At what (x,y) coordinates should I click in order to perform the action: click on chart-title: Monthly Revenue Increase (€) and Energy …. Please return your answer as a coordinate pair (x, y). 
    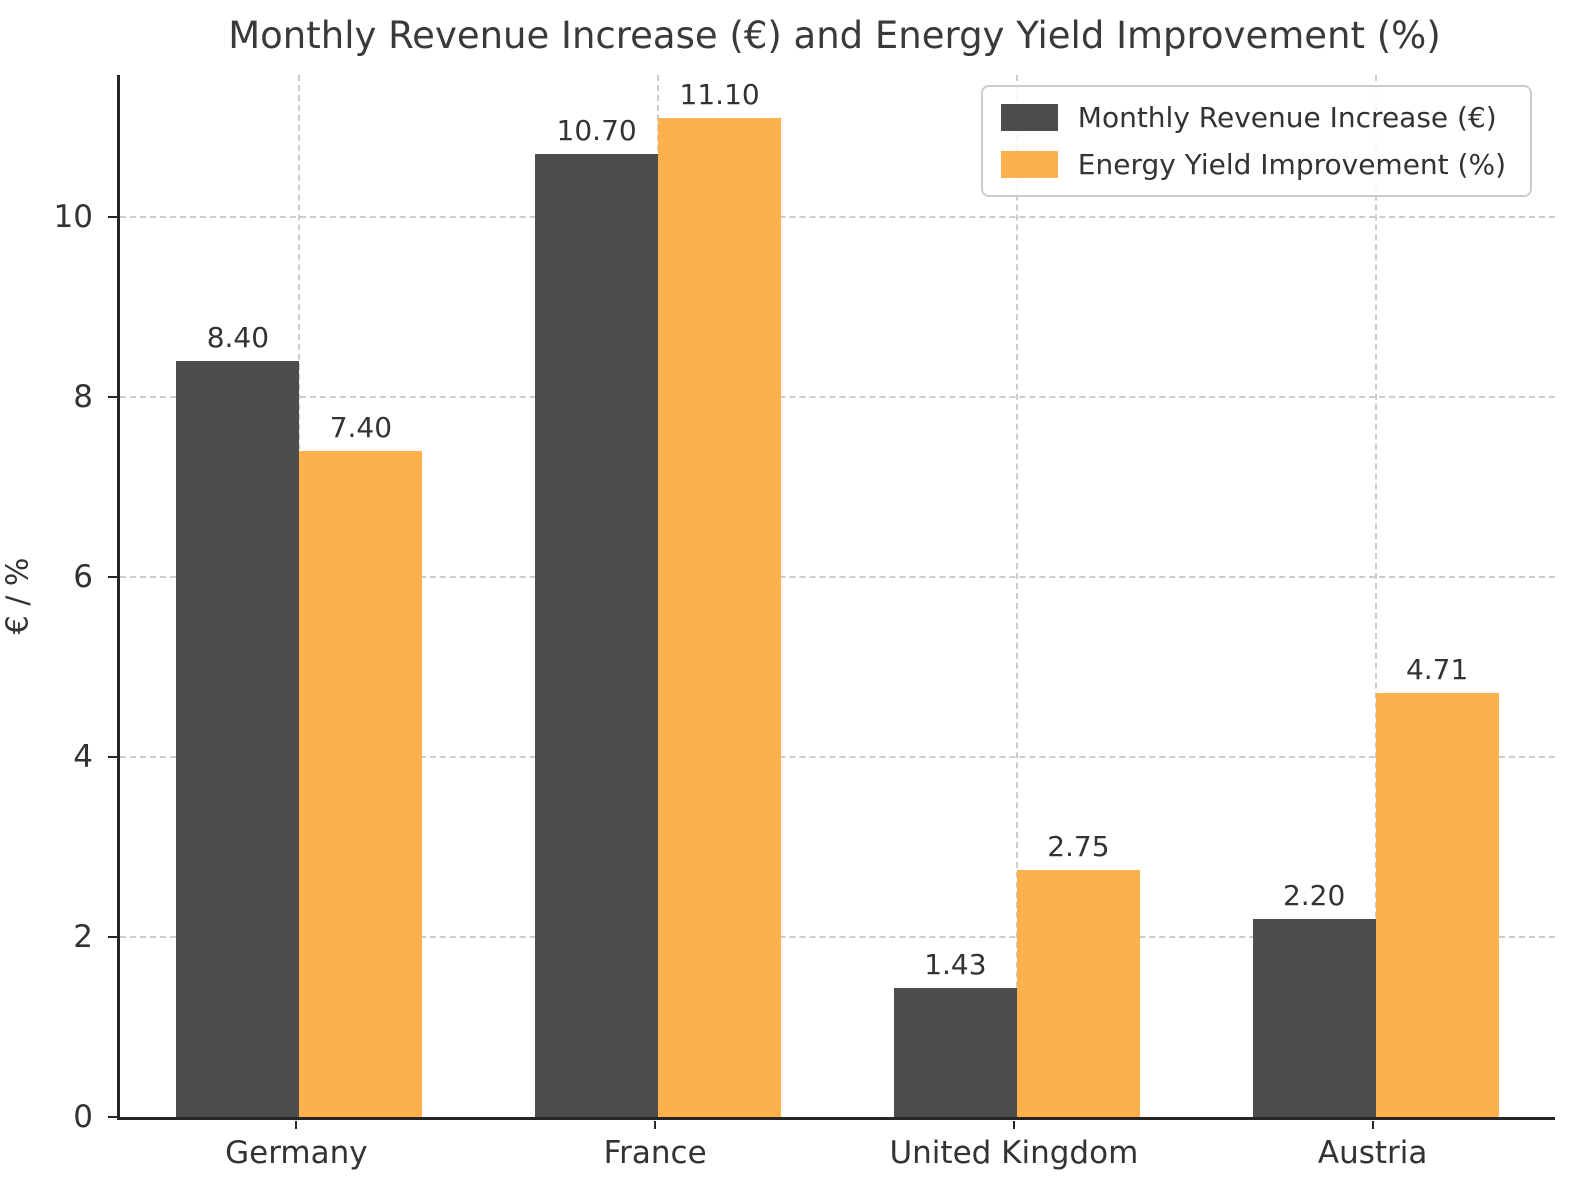
    Looking at the image, I should click on (834, 35).